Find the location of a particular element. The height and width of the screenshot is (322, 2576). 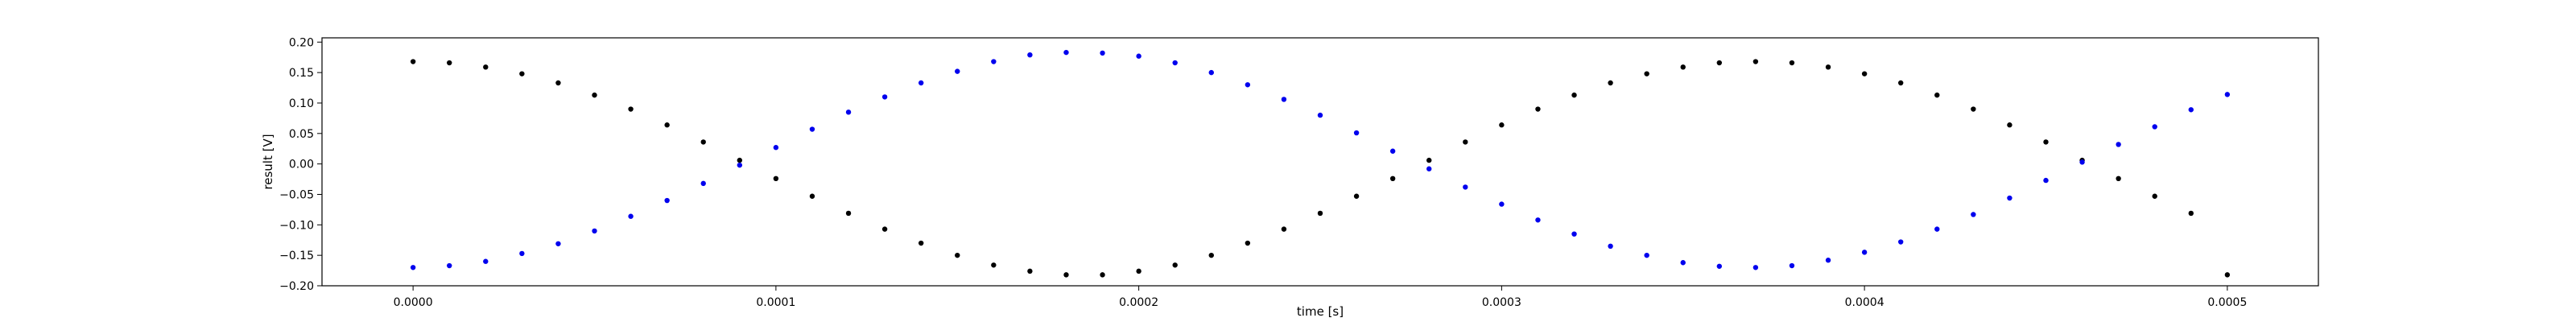

x-tick-label: 0.0003 is located at coordinates (1501, 302).